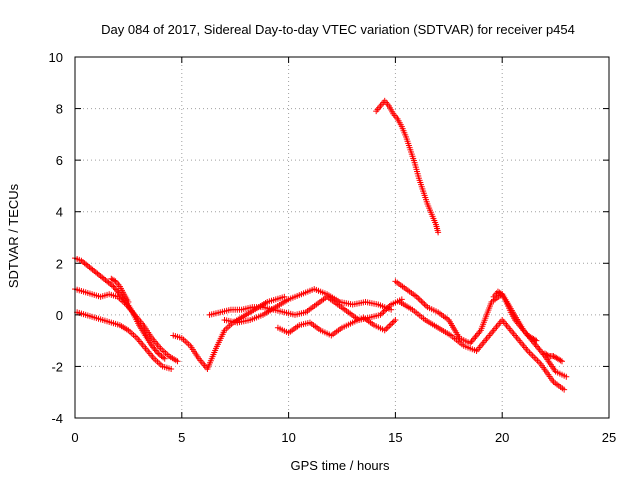 This screenshot has width=640, height=480. What do you see at coordinates (57, 418) in the screenshot?
I see `y-tick-label-0: -4` at bounding box center [57, 418].